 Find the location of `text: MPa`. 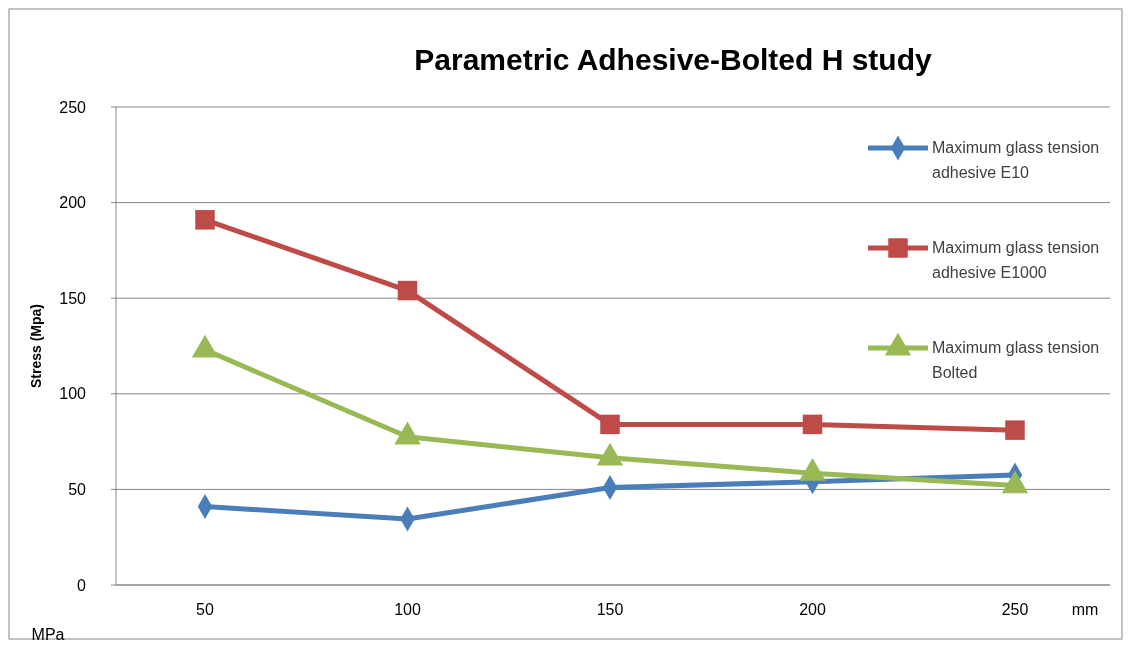

text: MPa is located at coordinates (48, 634).